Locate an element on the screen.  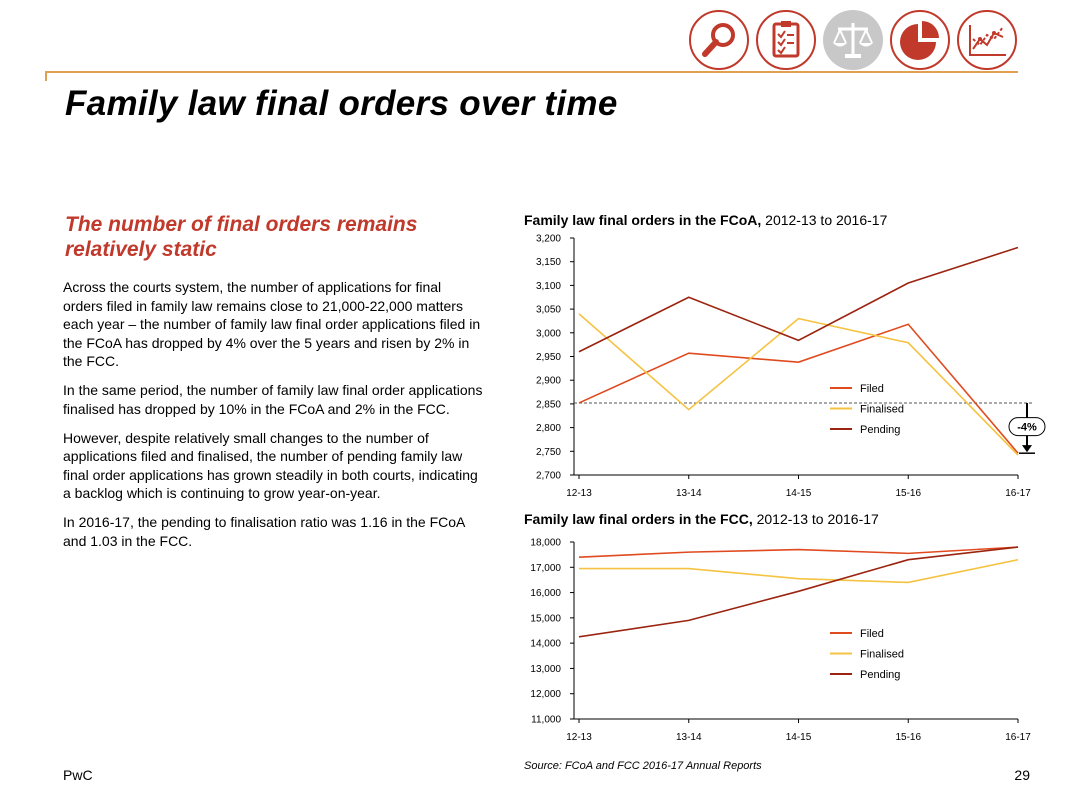
fcoa-legend-label-finalised: Finalised is located at coordinates (882, 410).